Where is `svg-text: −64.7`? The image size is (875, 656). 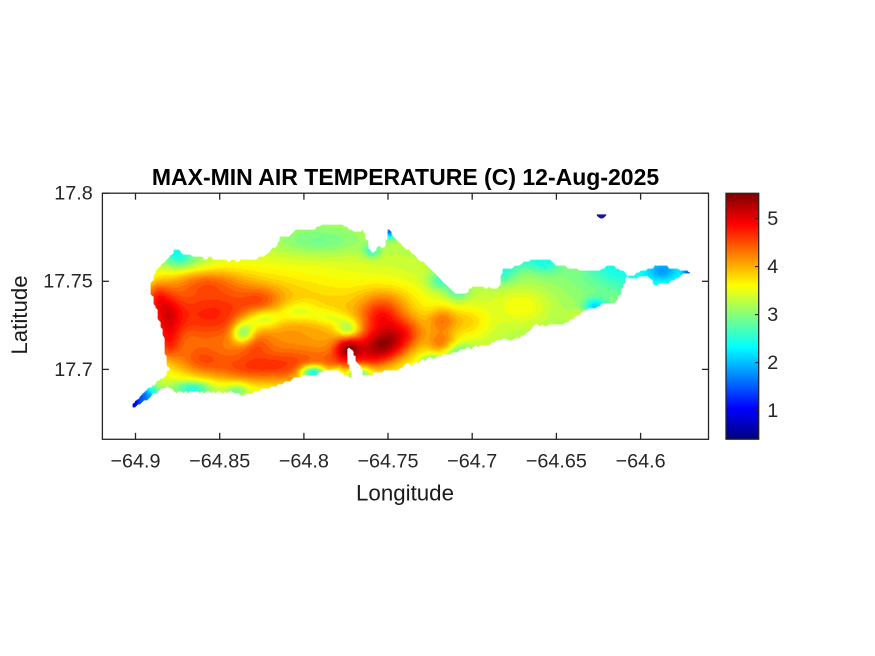 svg-text: −64.7 is located at coordinates (472, 462).